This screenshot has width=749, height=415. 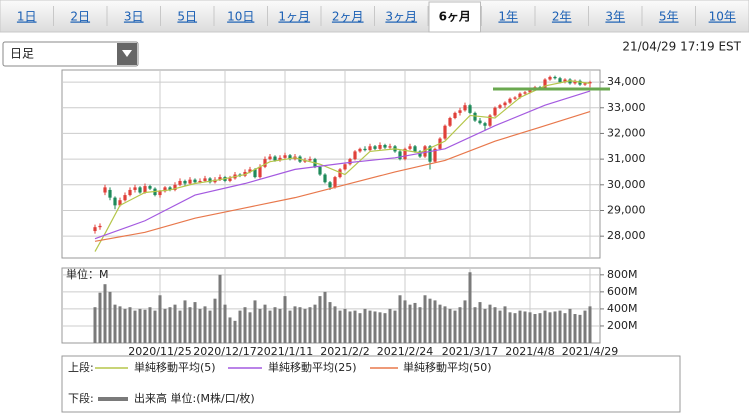 What do you see at coordinates (401, 17) in the screenshot?
I see `tab: 3ヶ月` at bounding box center [401, 17].